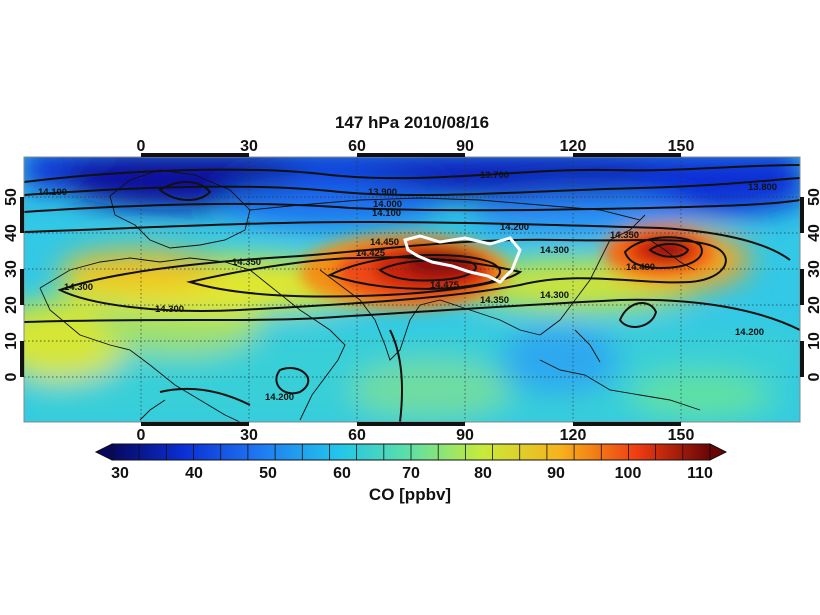 The height and width of the screenshot is (615, 820). What do you see at coordinates (813, 341) in the screenshot?
I see `right-tick-label: 10` at bounding box center [813, 341].